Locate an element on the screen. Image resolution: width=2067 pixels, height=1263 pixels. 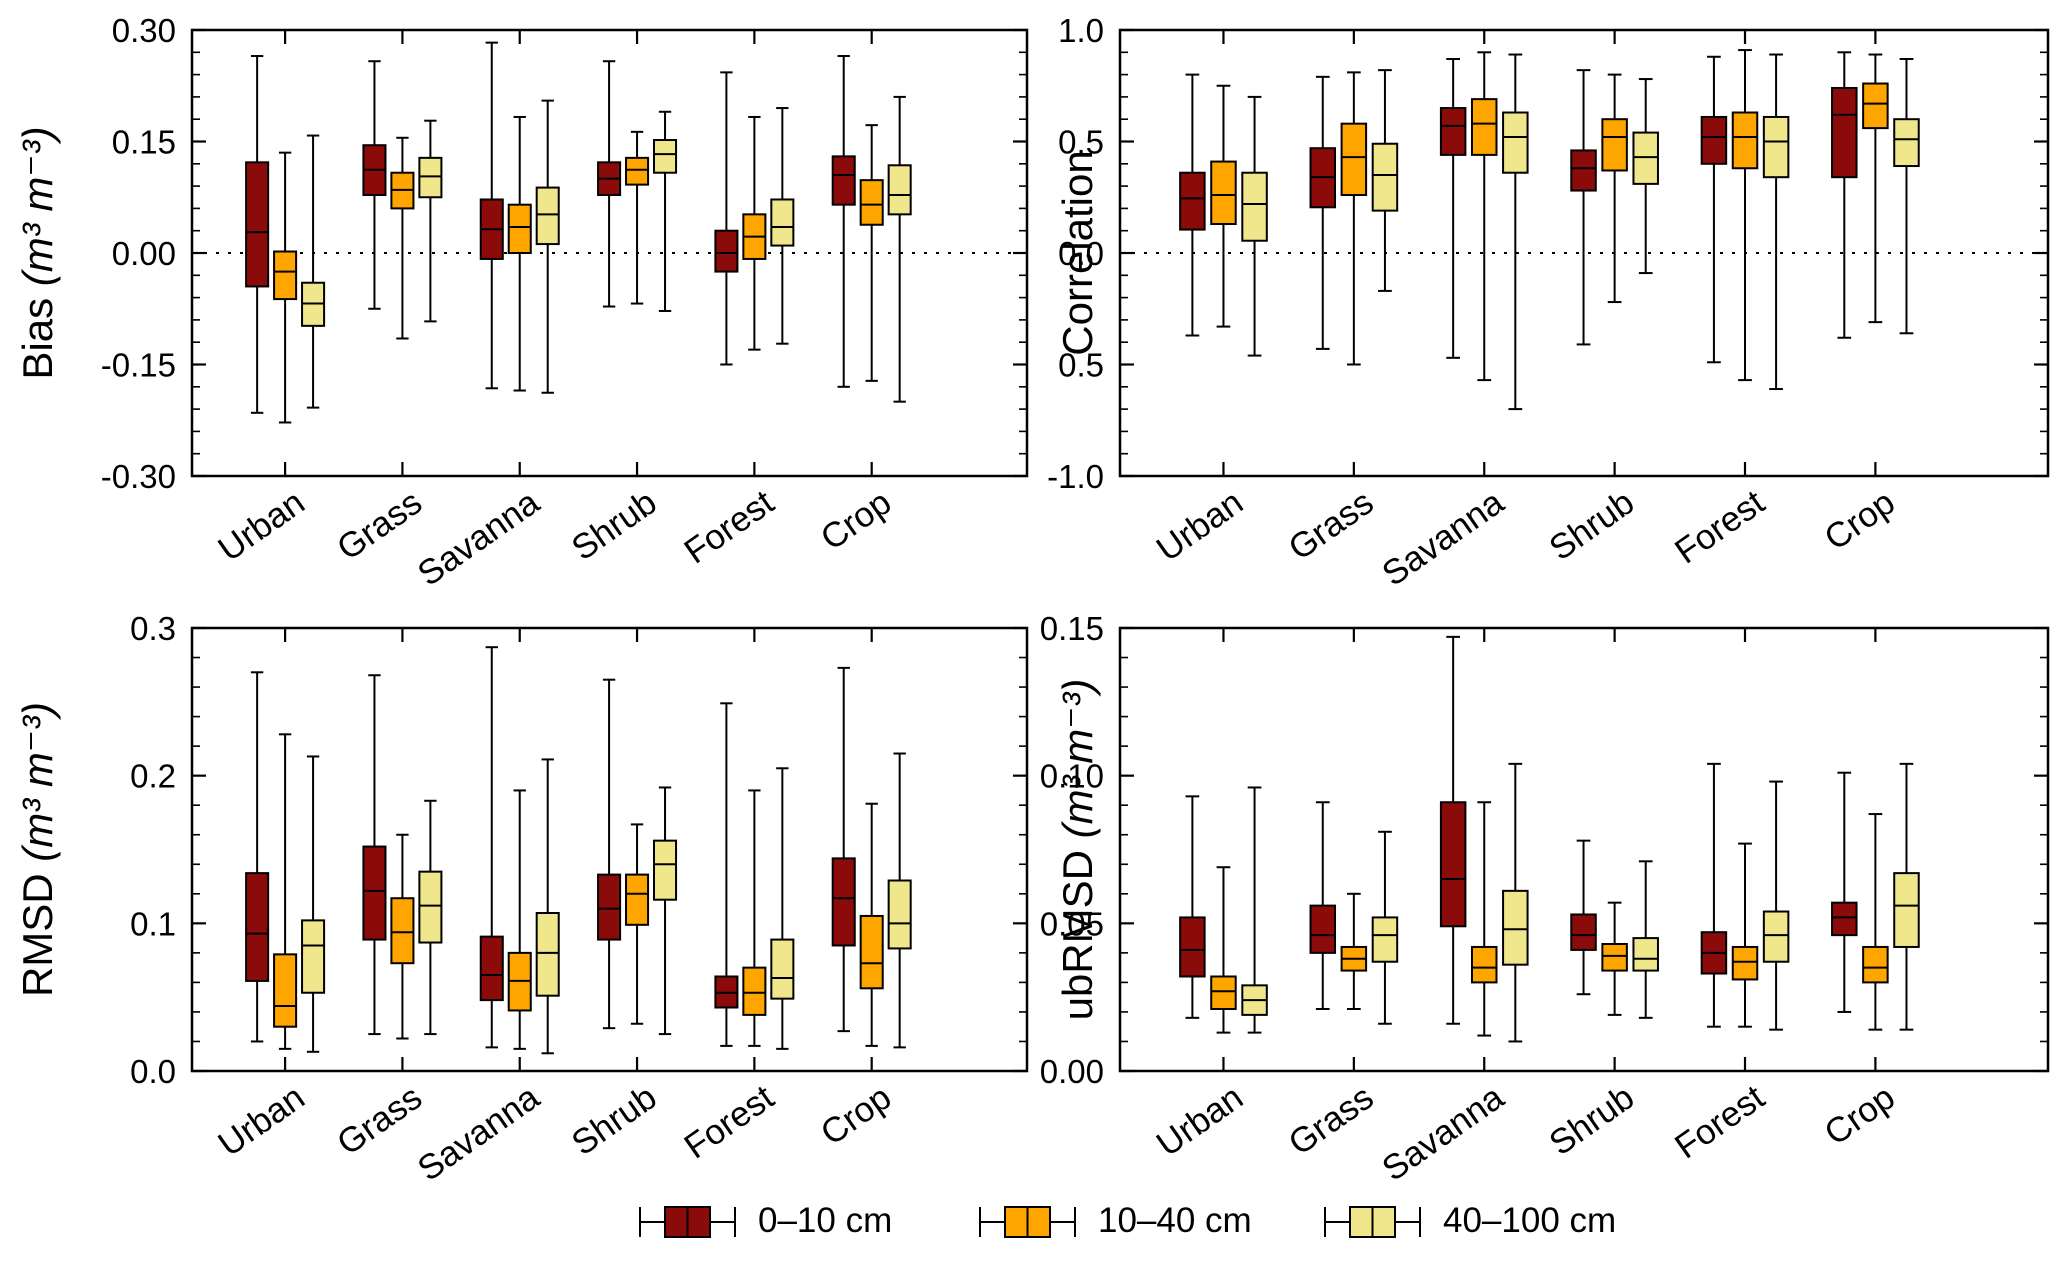
box-bias-shrub-s2 is located at coordinates (665, 211).